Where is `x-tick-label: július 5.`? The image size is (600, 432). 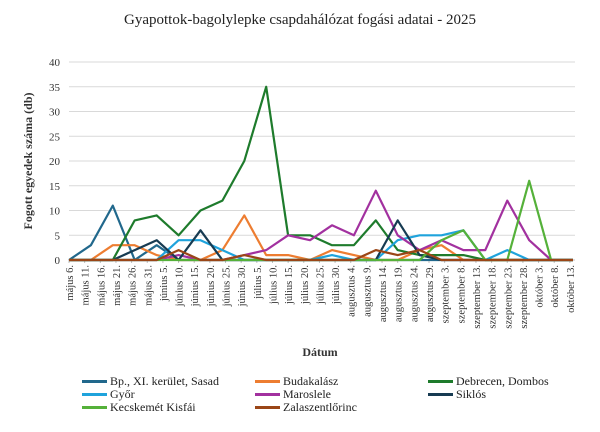
x-tick-label: július 5. is located at coordinates (258, 282).